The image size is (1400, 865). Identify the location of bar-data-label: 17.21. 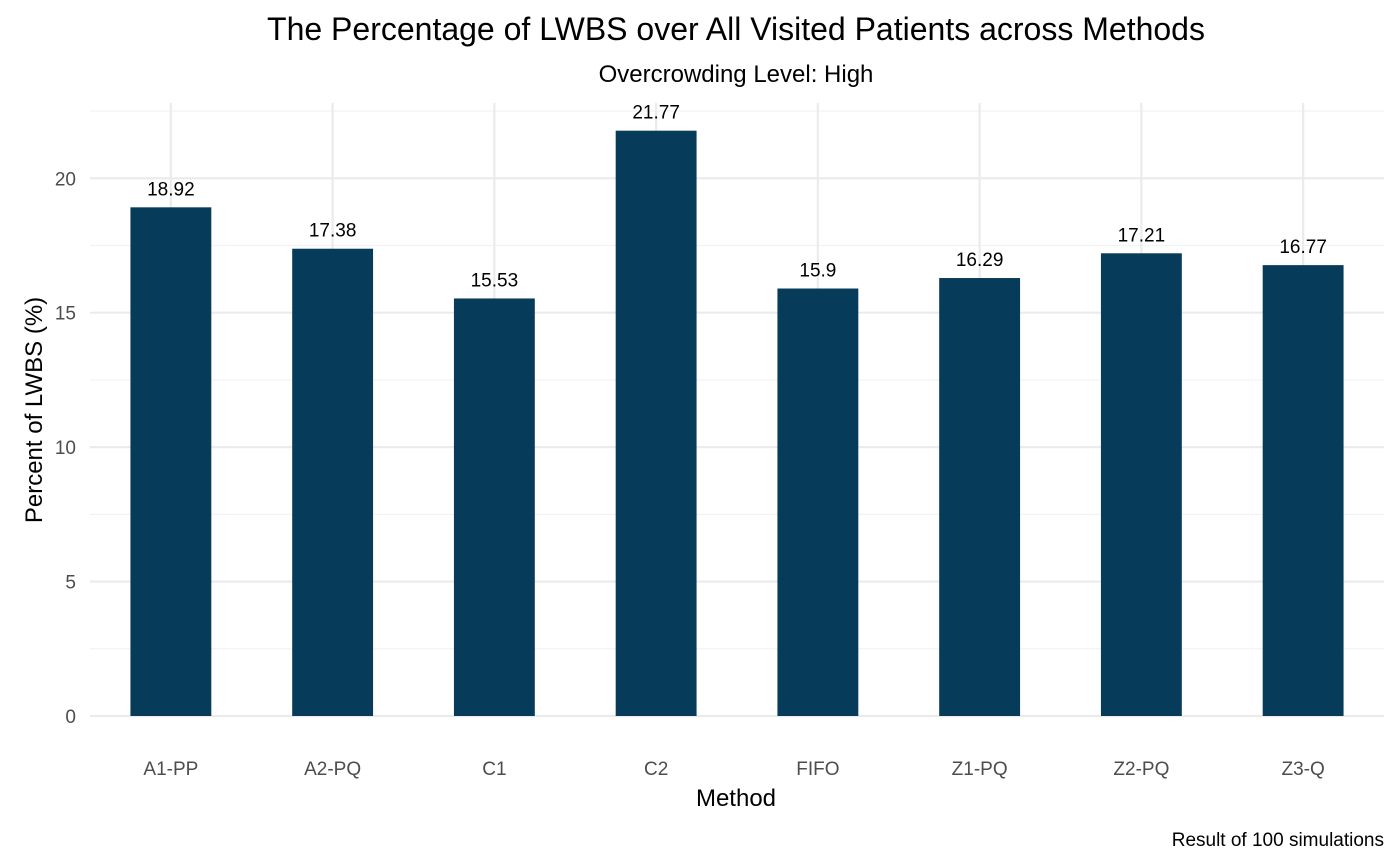
(1142, 235).